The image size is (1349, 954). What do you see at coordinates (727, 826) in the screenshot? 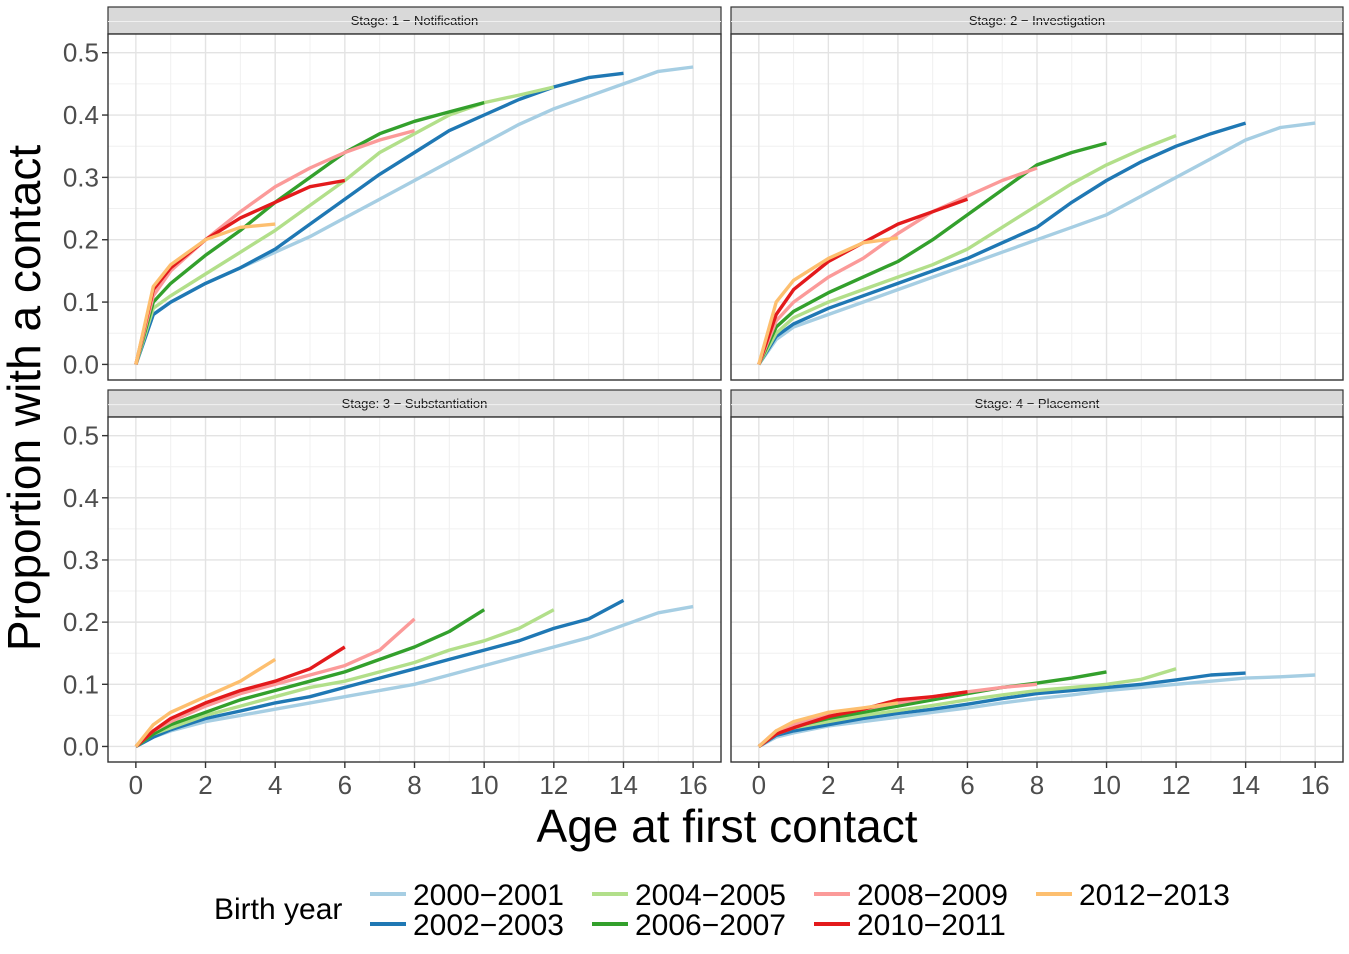
I see `x-axis-title: Age at first contact` at bounding box center [727, 826].